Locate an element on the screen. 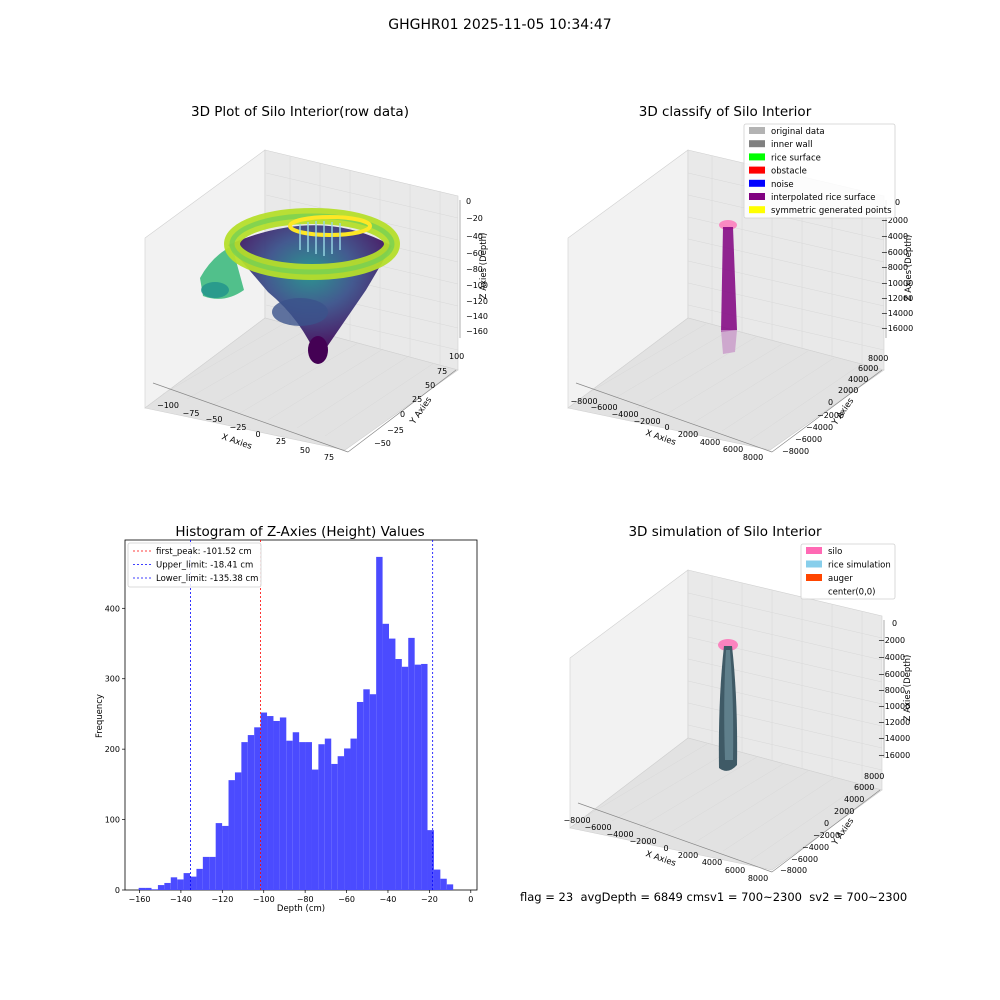 The height and width of the screenshot is (1000, 1000). plot1-zlabel: Z Axies (Depth) is located at coordinates (484, 266).